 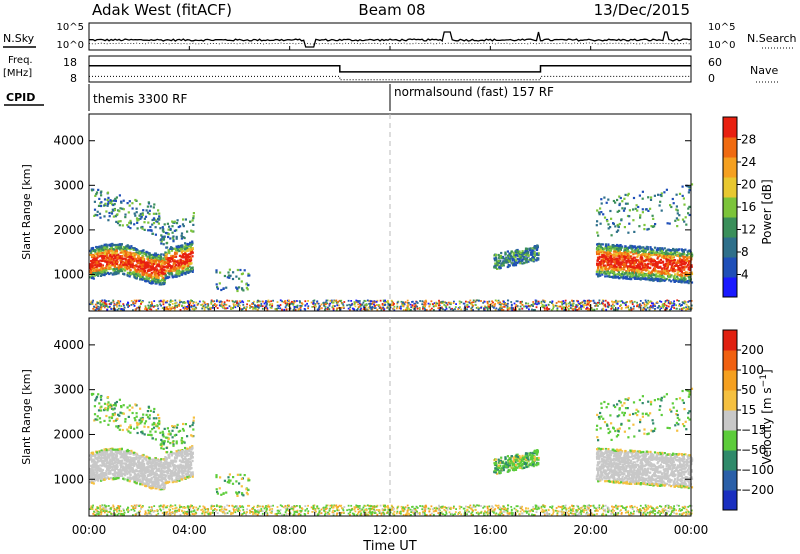 I want to click on colorbar-bin, so click(x=730, y=227).